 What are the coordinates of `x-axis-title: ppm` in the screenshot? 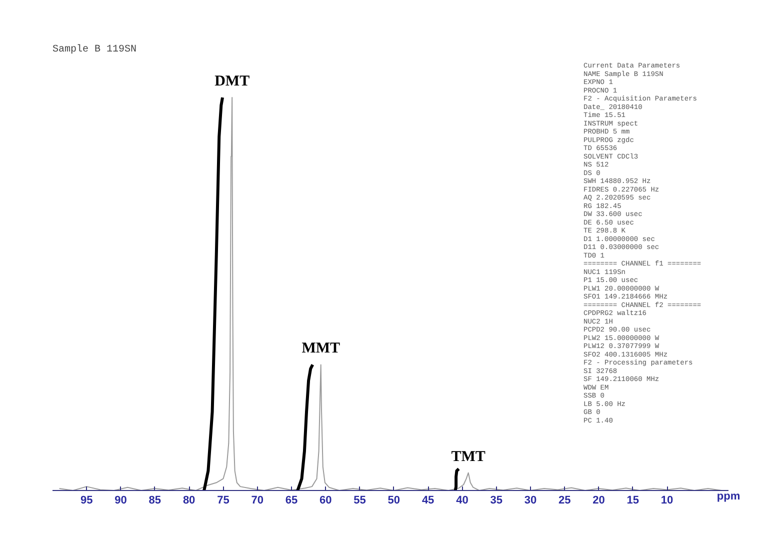 It's located at (728, 496).